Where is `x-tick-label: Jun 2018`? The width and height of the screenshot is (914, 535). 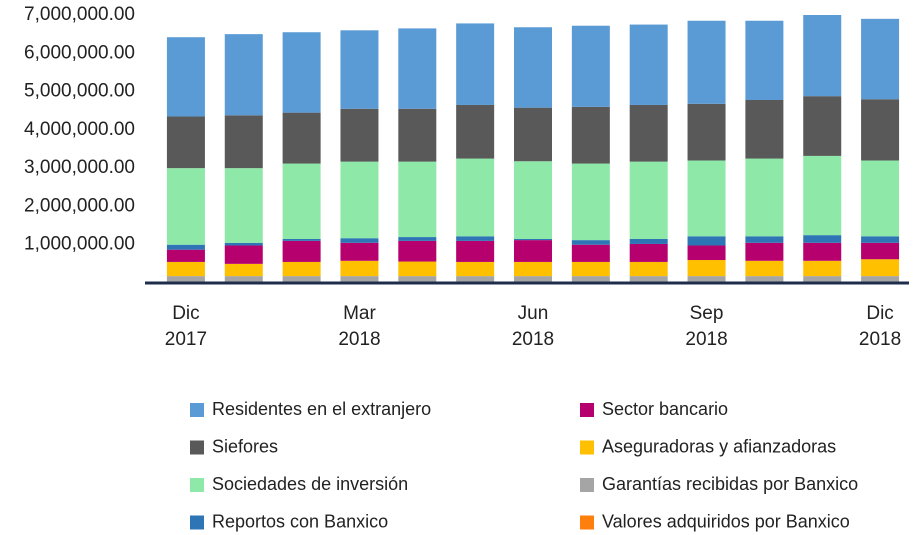 x-tick-label: Jun 2018 is located at coordinates (533, 326).